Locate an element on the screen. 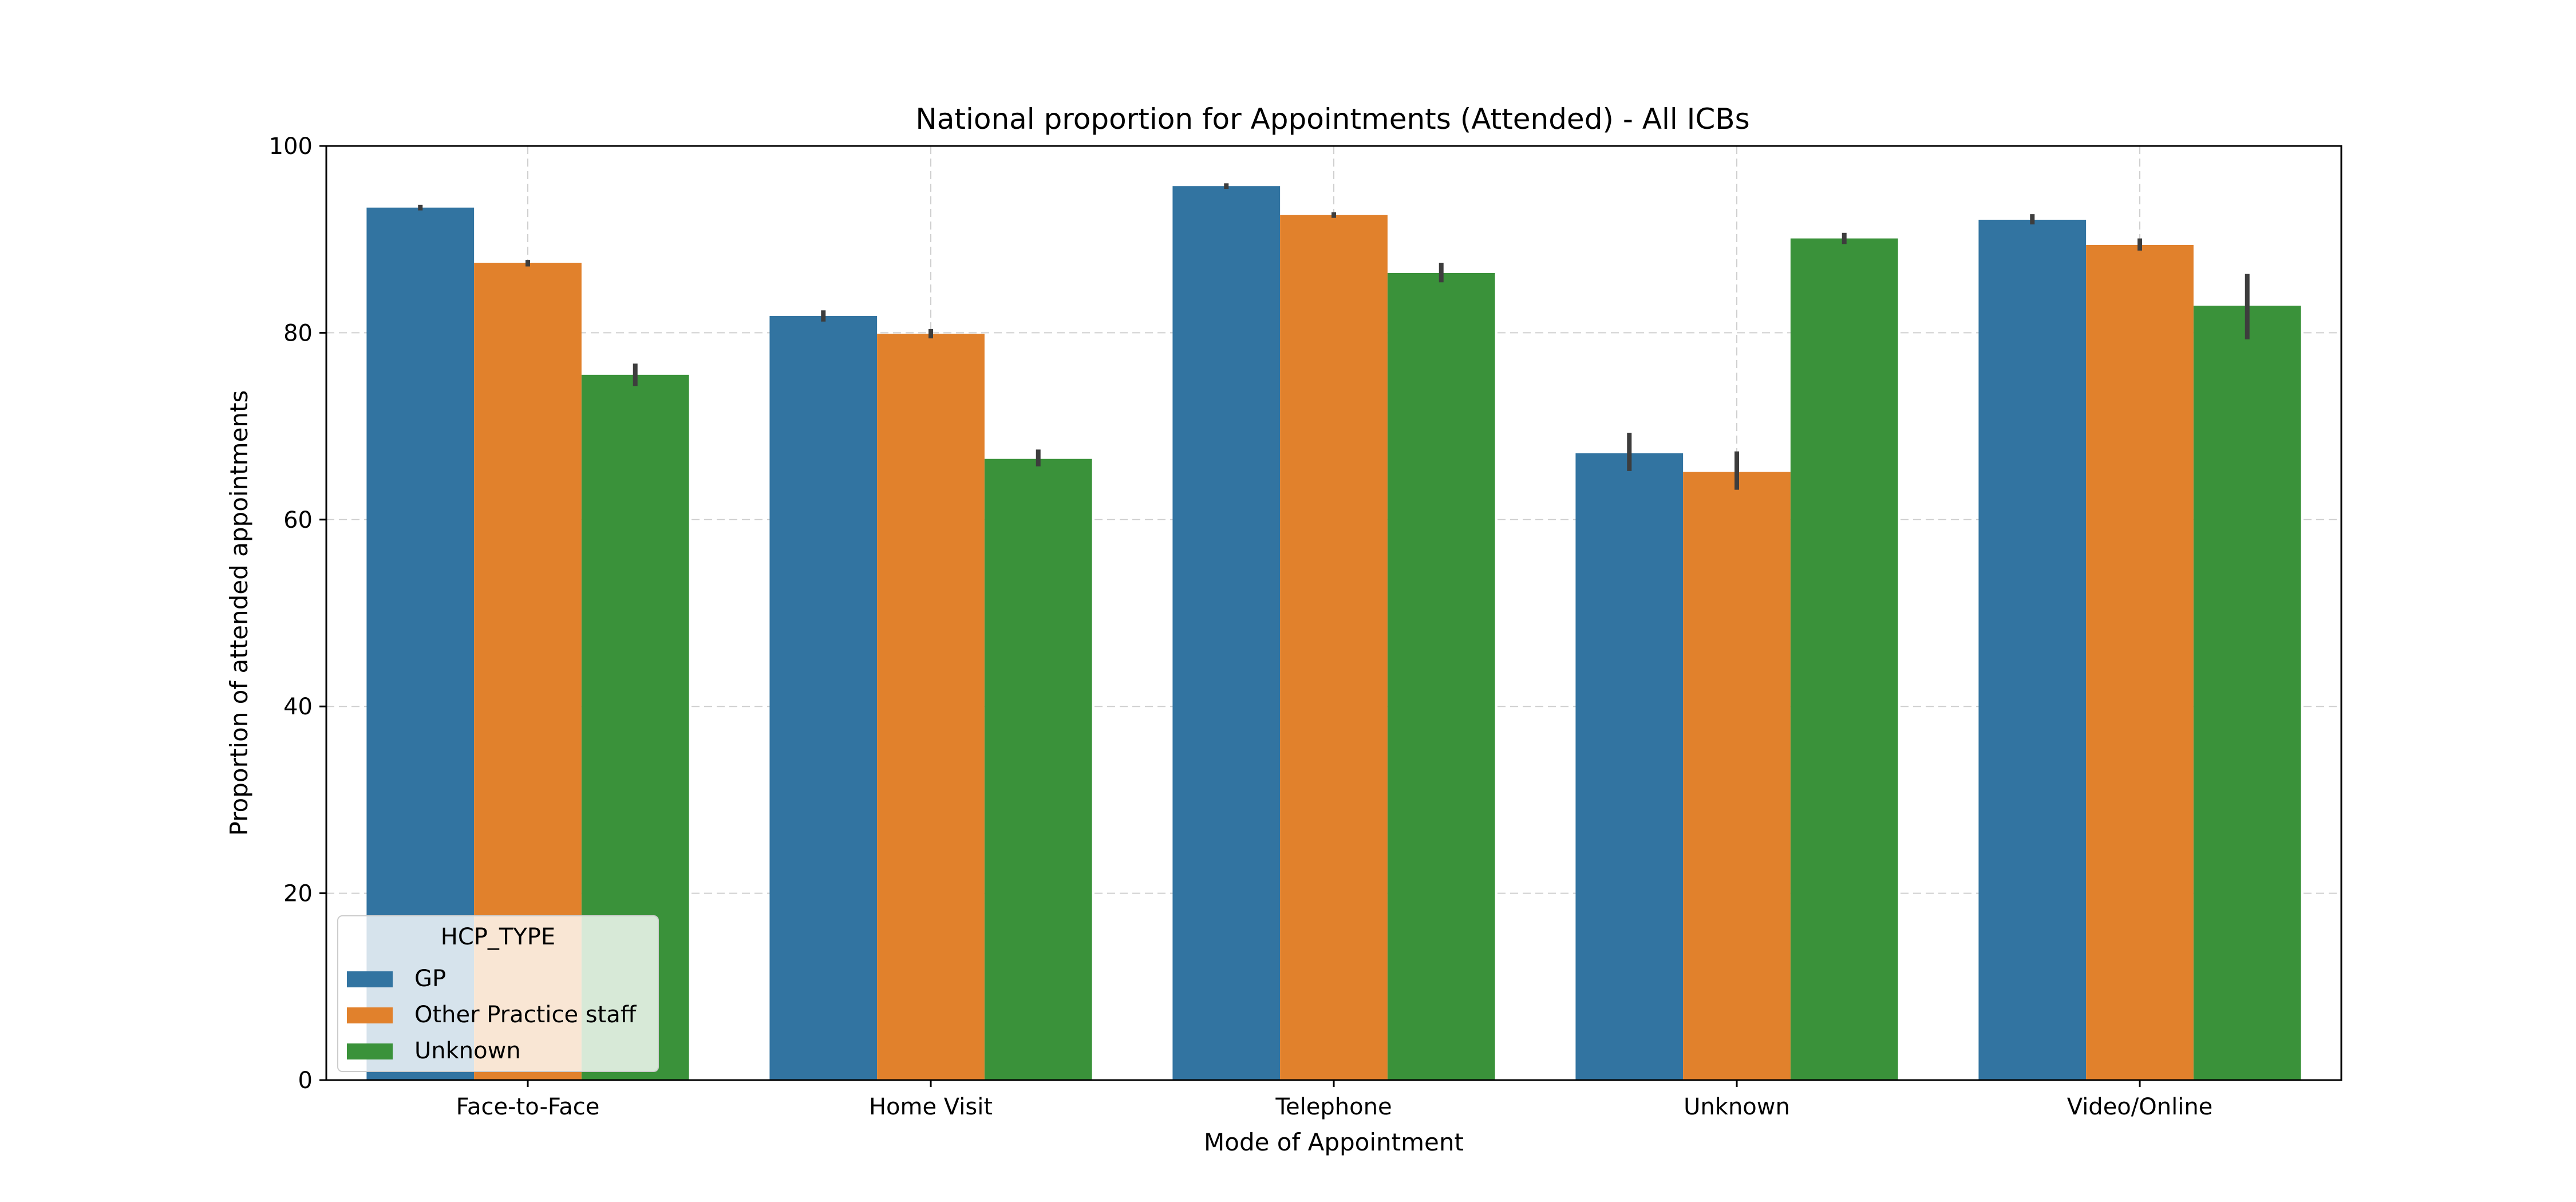 The image size is (2576, 1202). x-tick-label: Video/Online is located at coordinates (2140, 1107).